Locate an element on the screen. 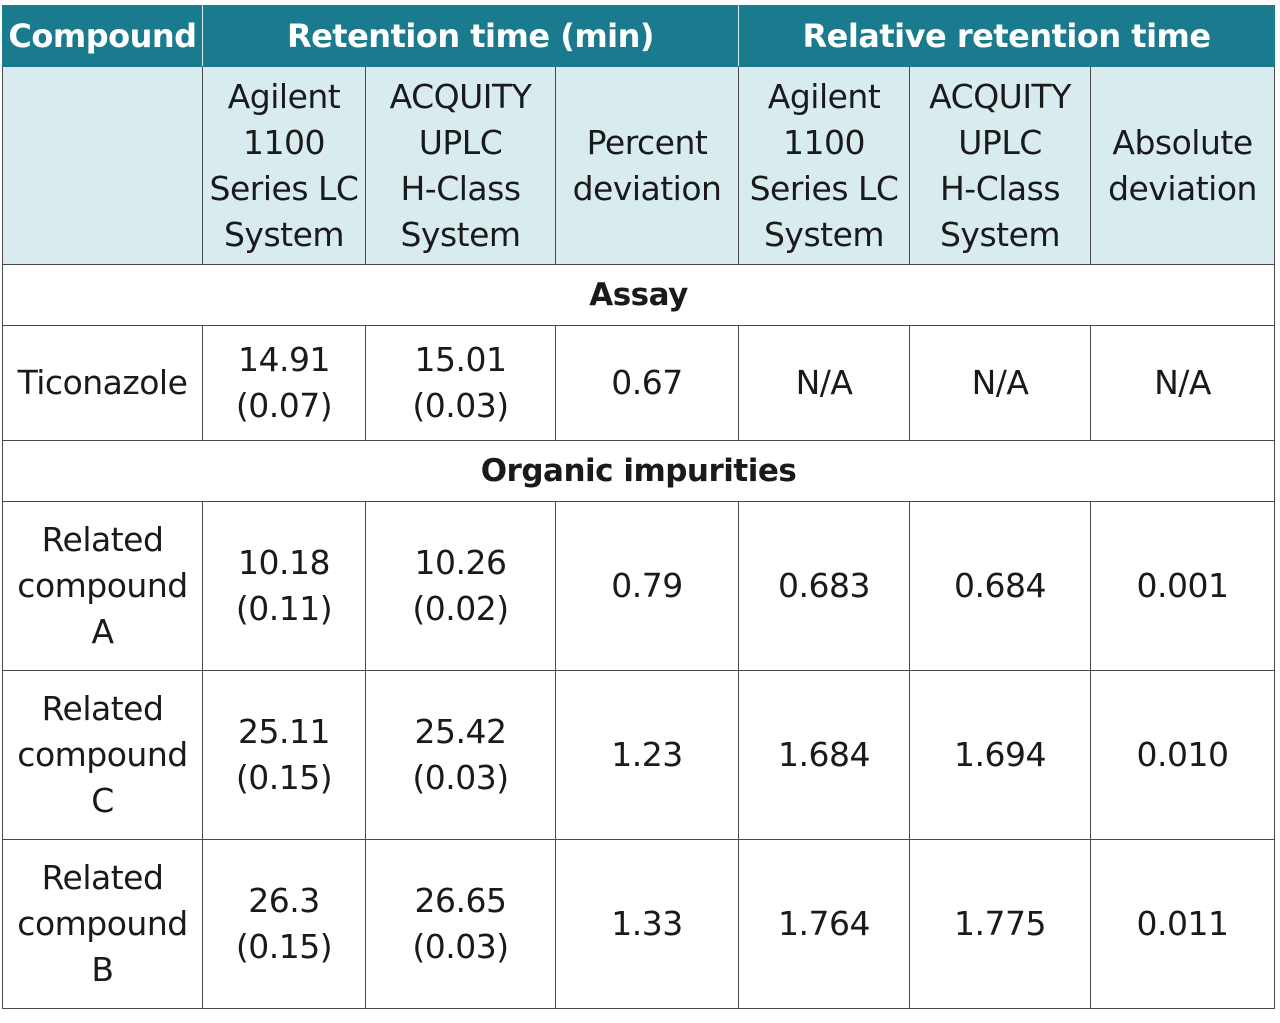 Image resolution: width=1280 pixels, height=1023 pixels. subheader-empty is located at coordinates (102, 165).